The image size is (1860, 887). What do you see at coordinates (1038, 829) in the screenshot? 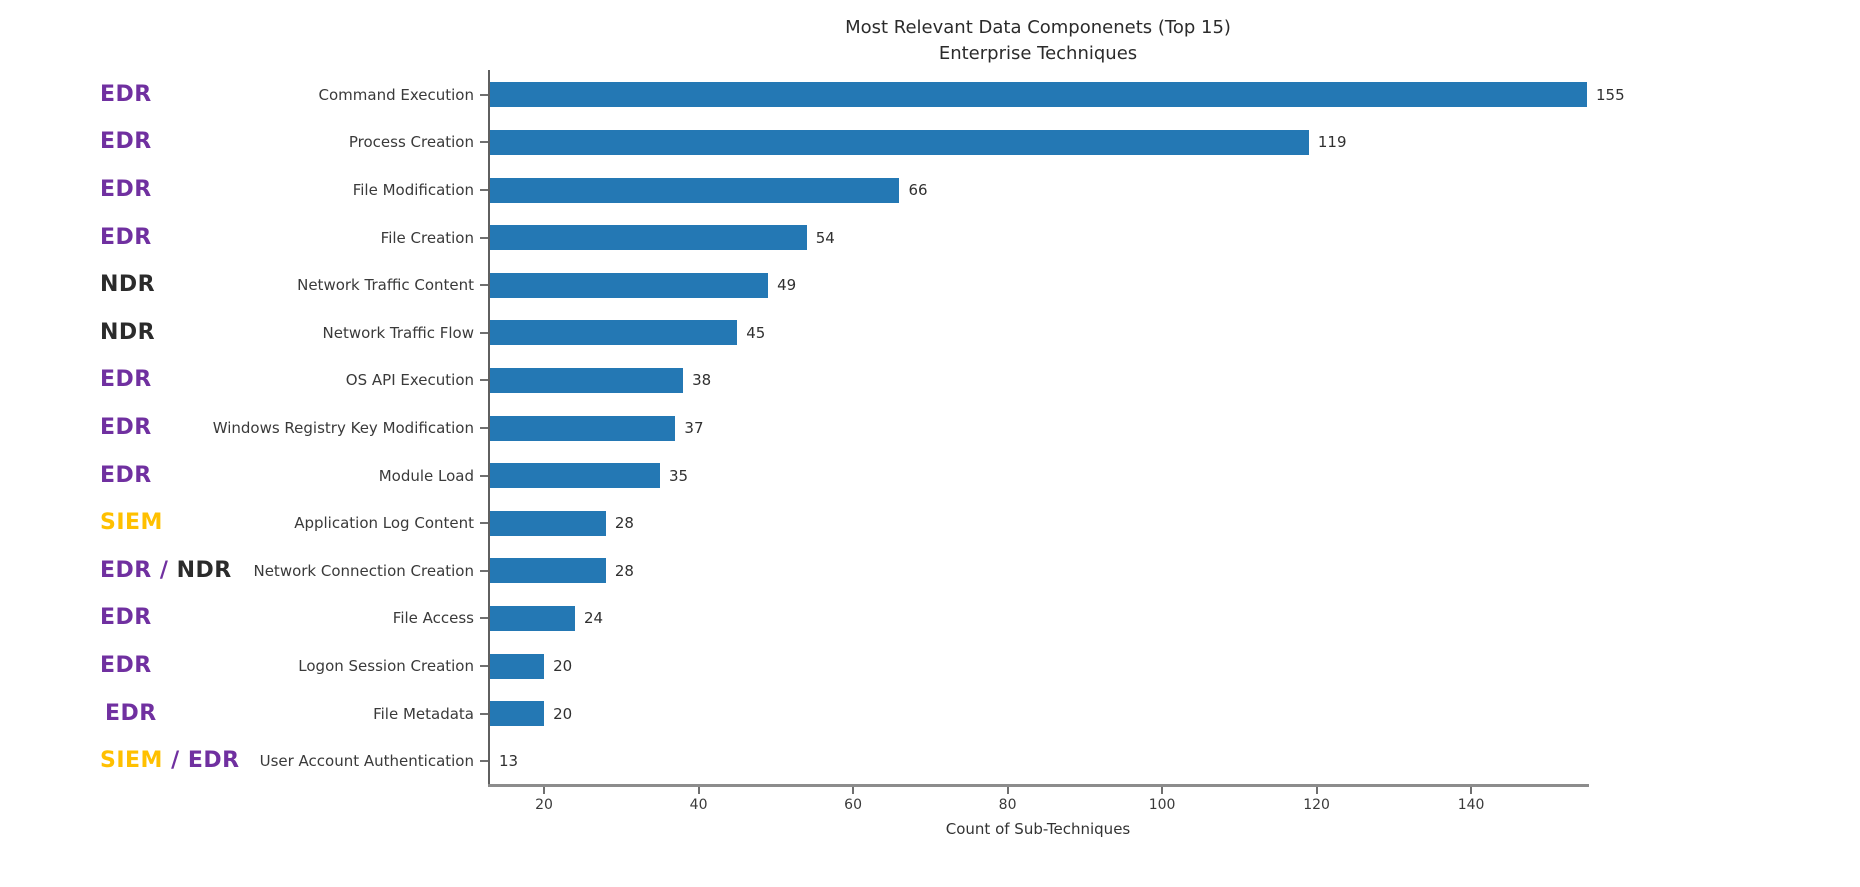
I see `x-axis-label: Count of Sub-Techniques` at bounding box center [1038, 829].